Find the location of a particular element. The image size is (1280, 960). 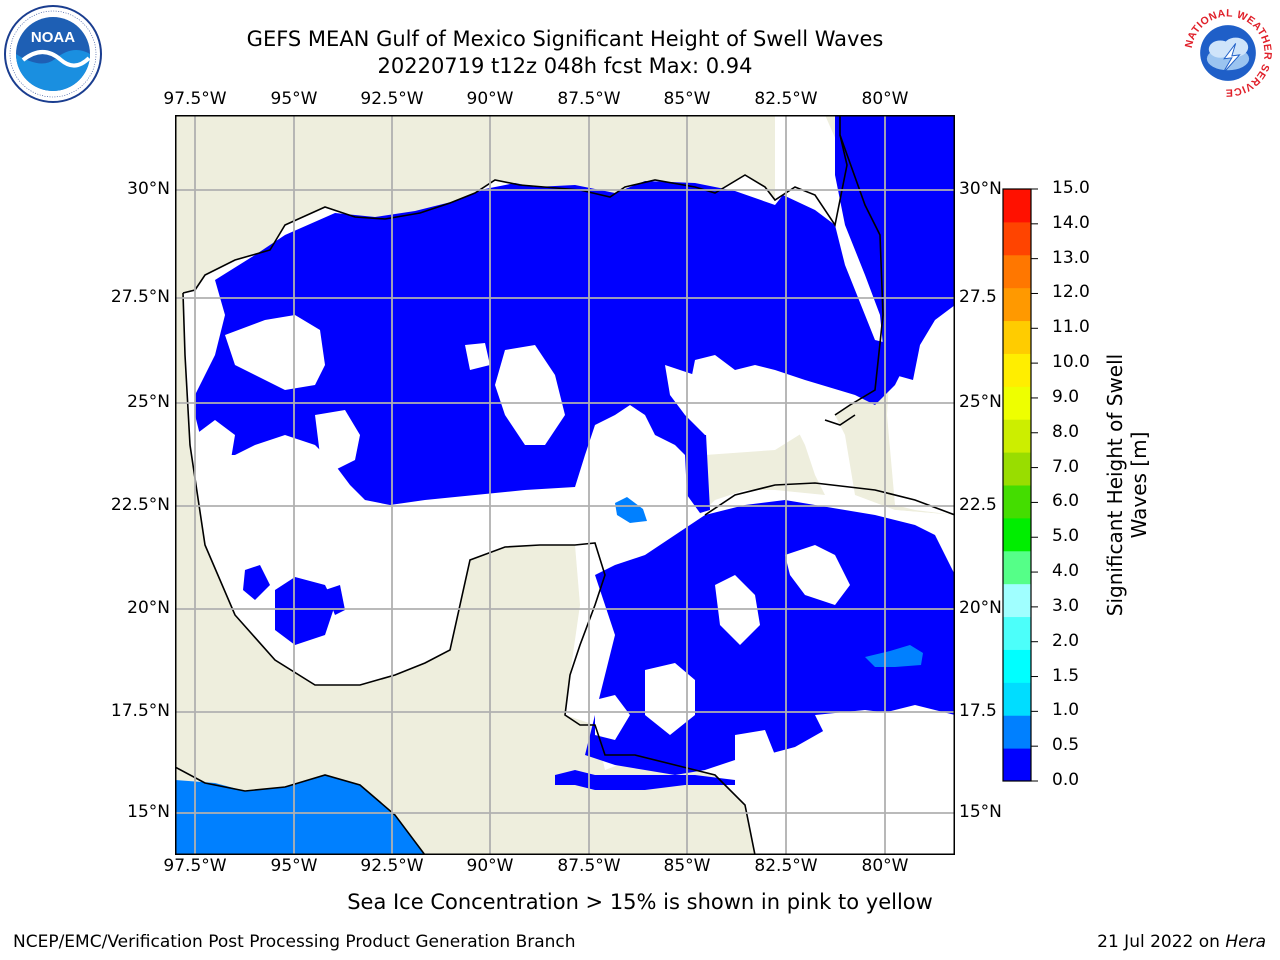

noaa-logo-text: NOAA is located at coordinates (53, 37).